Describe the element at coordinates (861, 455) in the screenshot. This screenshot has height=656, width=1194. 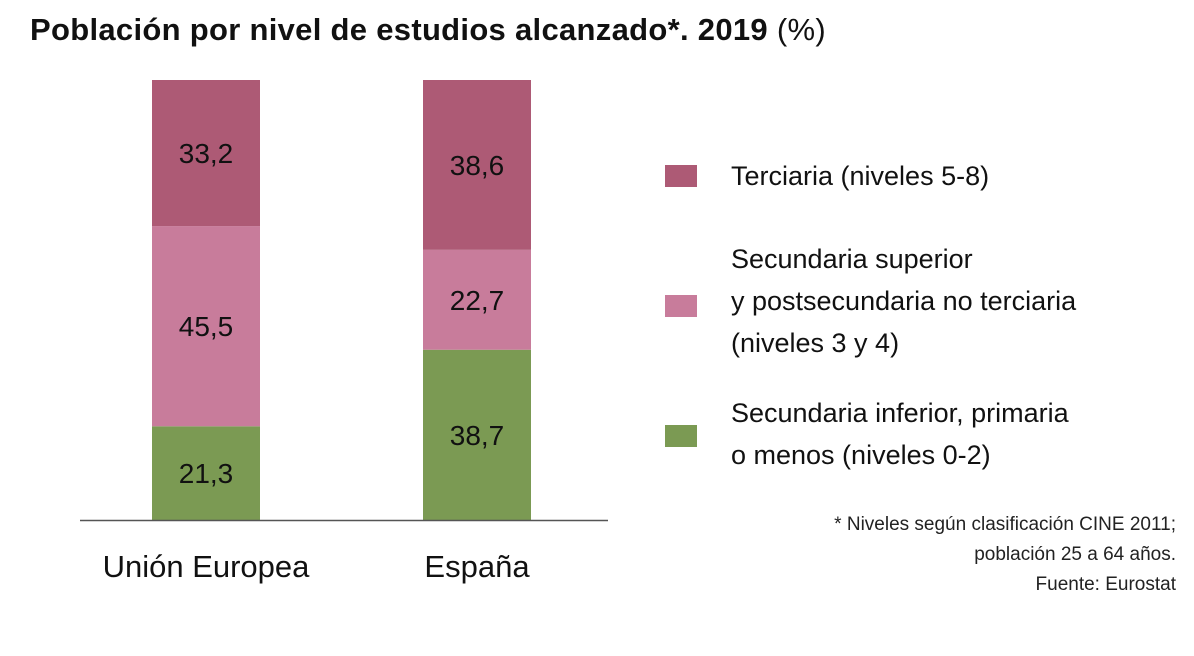
I see `legend-line: o menos (niveles 0-2)` at that location.